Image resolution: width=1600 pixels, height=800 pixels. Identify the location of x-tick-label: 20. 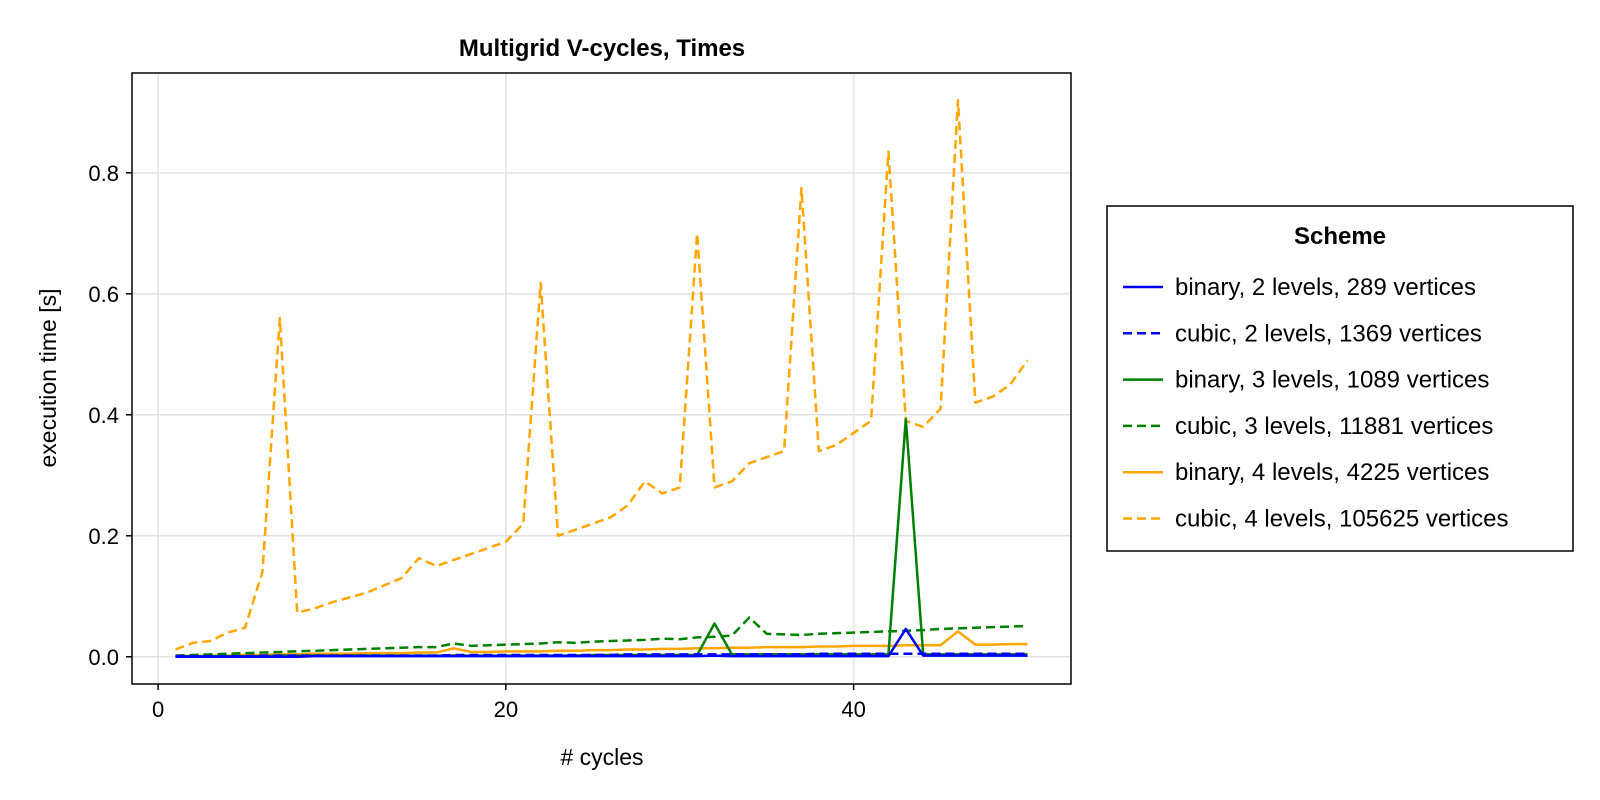
(506, 709).